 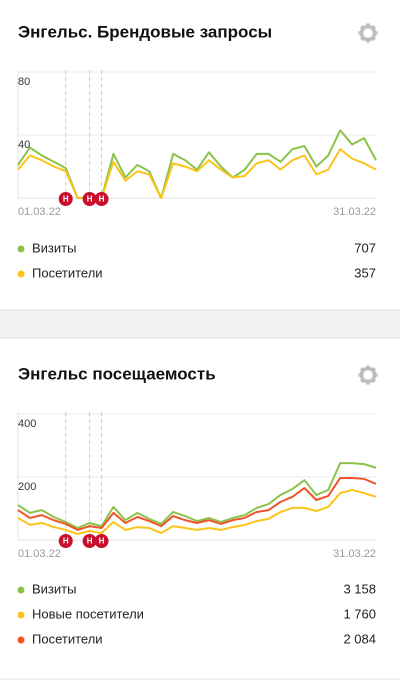 I want to click on widget-title: Энгельс посещаемость, so click(x=117, y=373).